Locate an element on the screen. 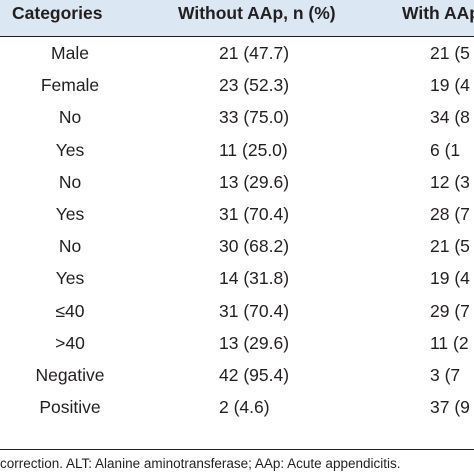 The height and width of the screenshot is (474, 474). table-row: Yes 14 (31.8) 19 (4 is located at coordinates (237, 278).